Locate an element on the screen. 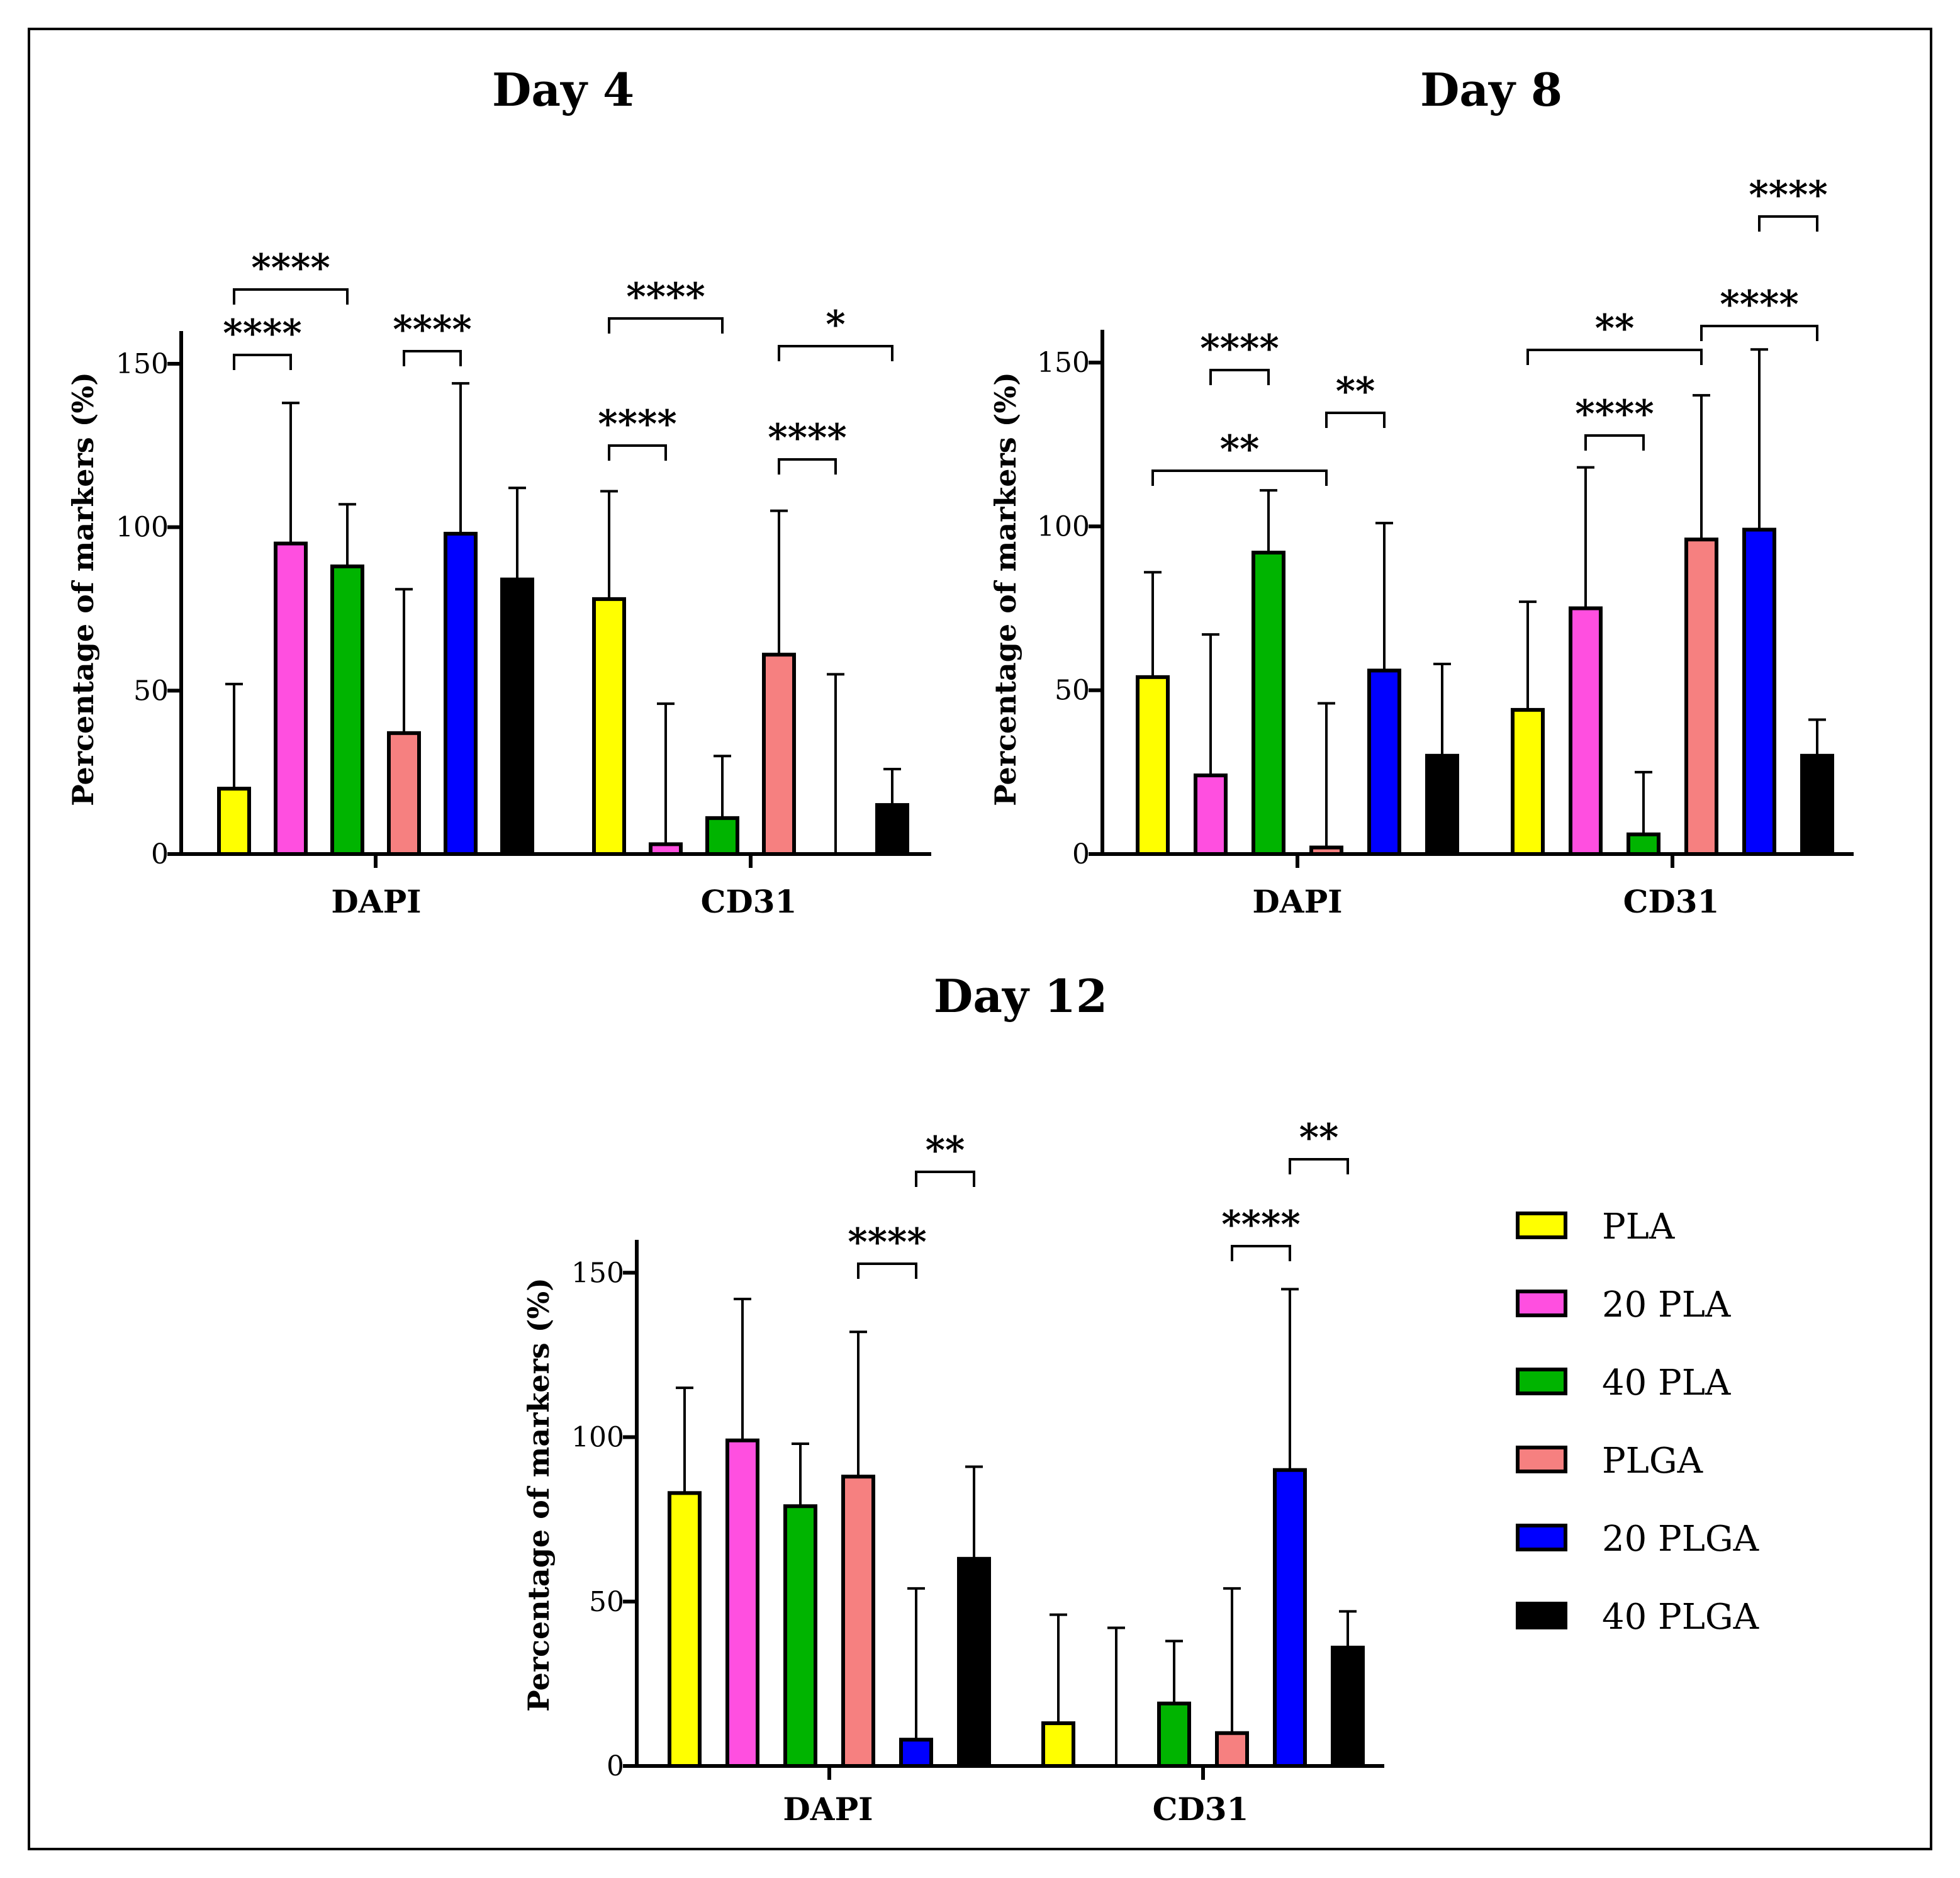 This screenshot has width=1960, height=1878. legend-item: 40 PLGA is located at coordinates (1637, 1617).